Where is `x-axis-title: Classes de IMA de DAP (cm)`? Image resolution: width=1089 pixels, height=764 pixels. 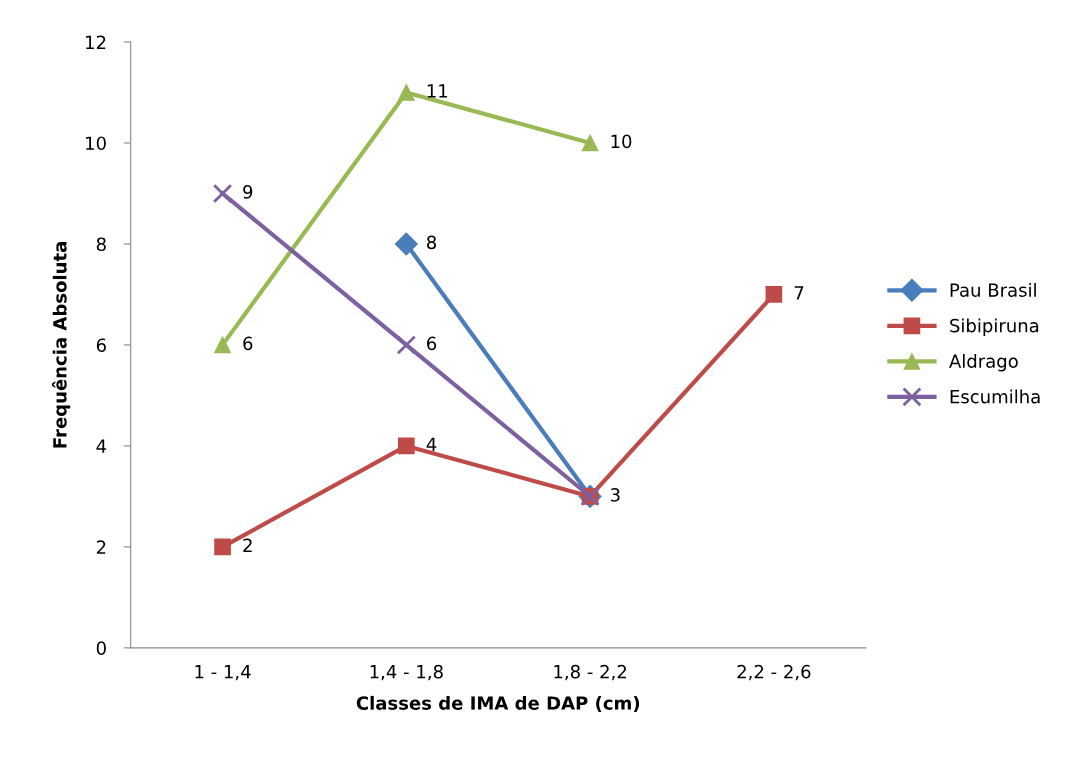
x-axis-title: Classes de IMA de DAP (cm) is located at coordinates (498, 703).